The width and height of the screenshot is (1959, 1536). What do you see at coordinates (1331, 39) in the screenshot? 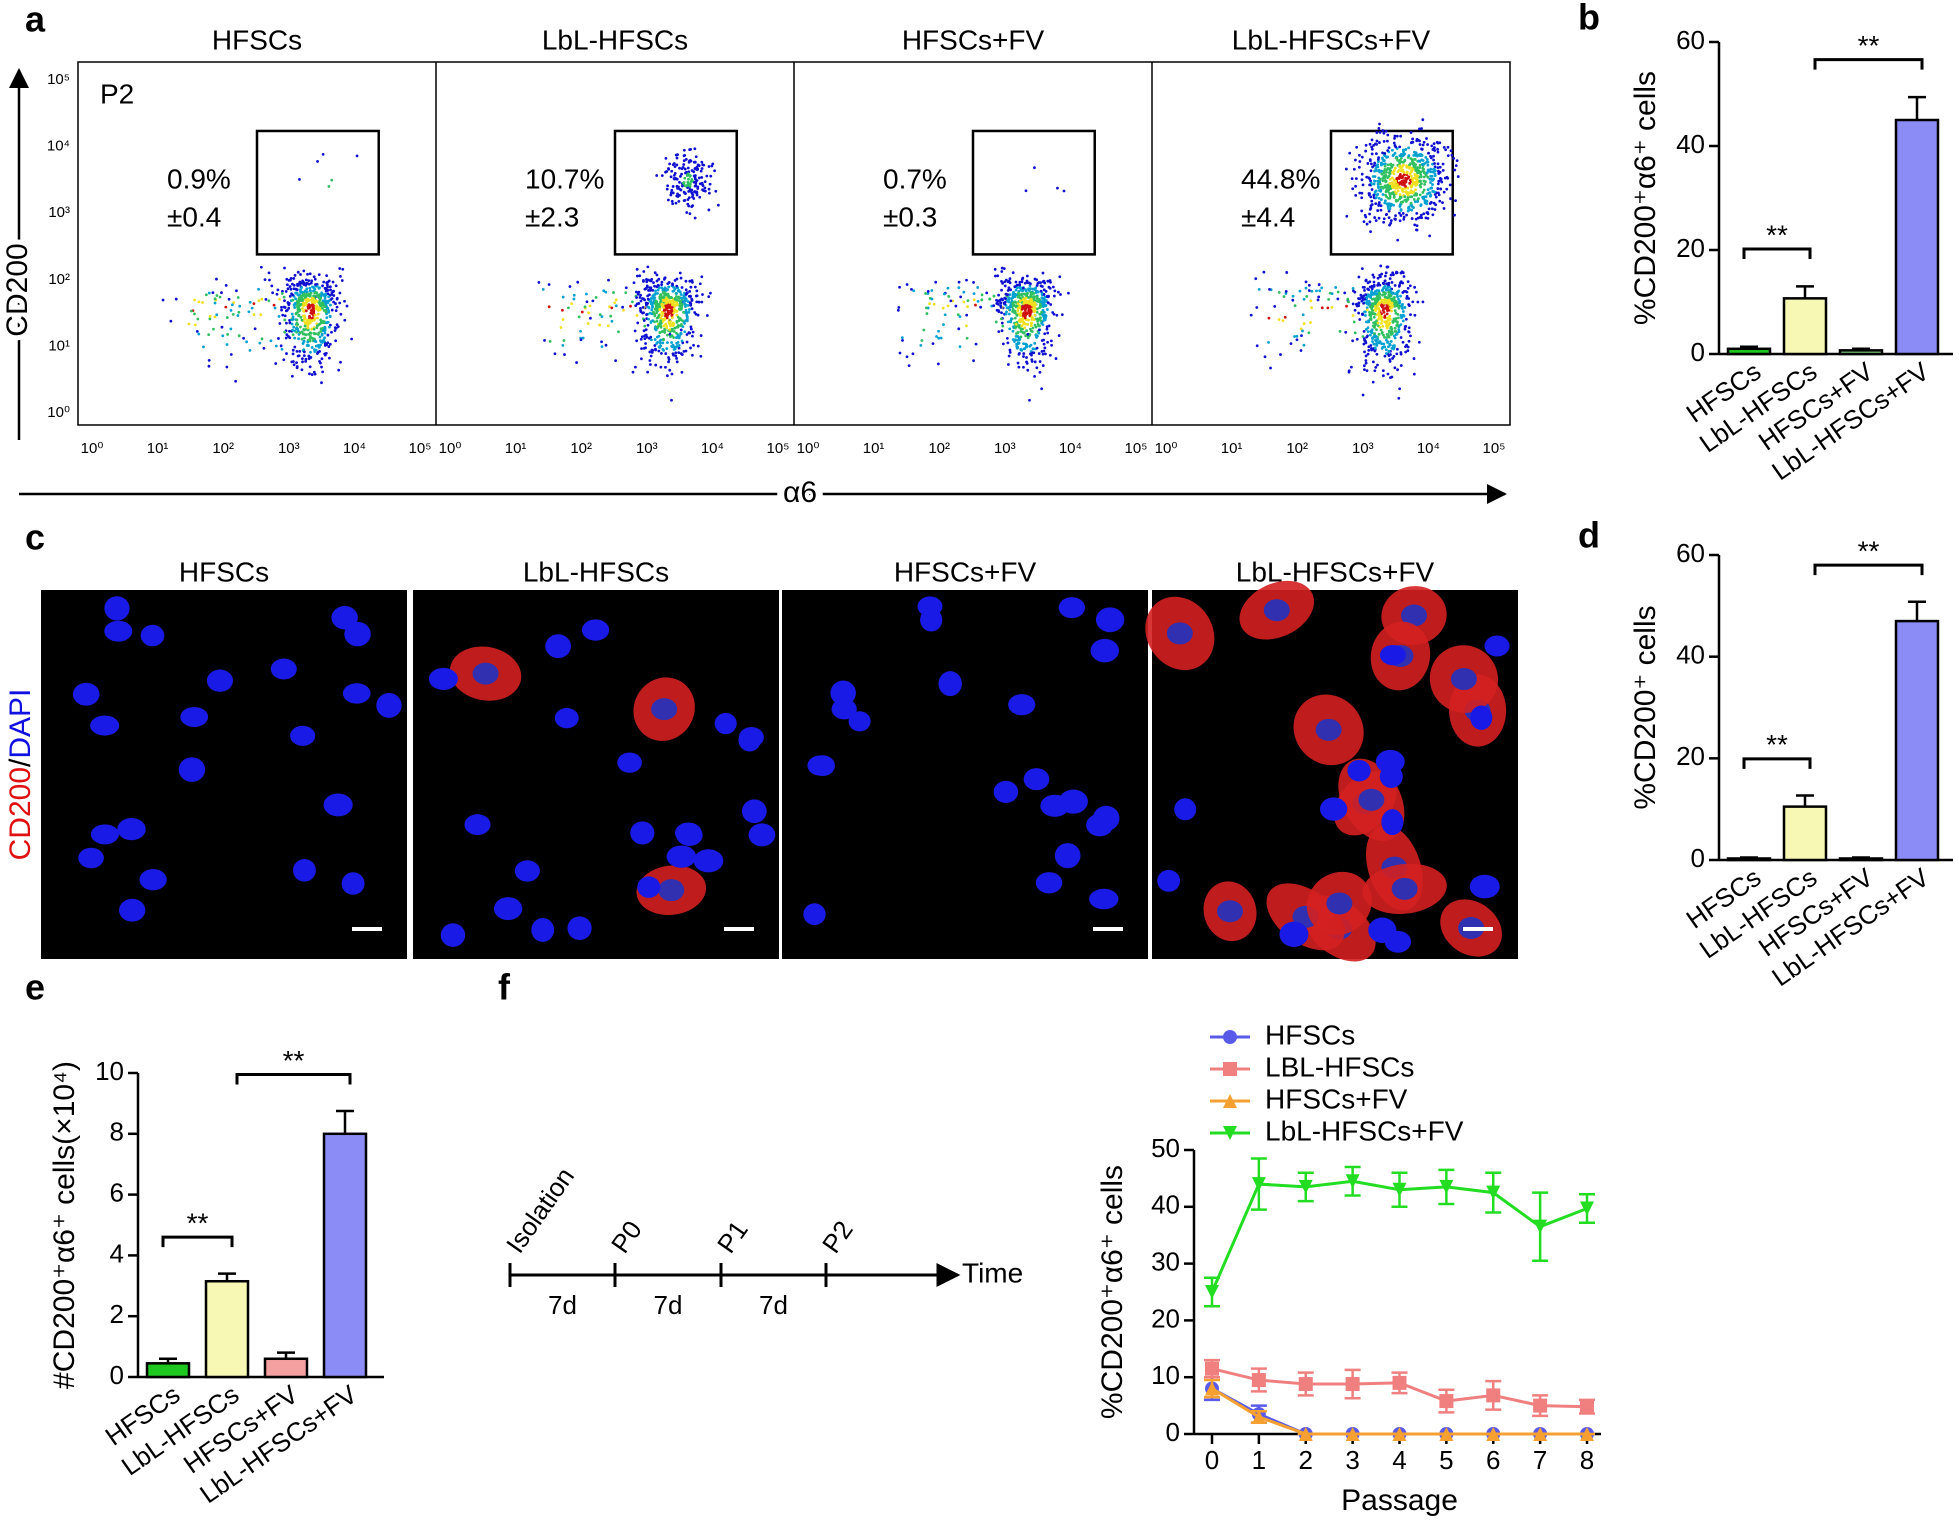
I see `plot-title: LbL-HFSCs+FV` at bounding box center [1331, 39].